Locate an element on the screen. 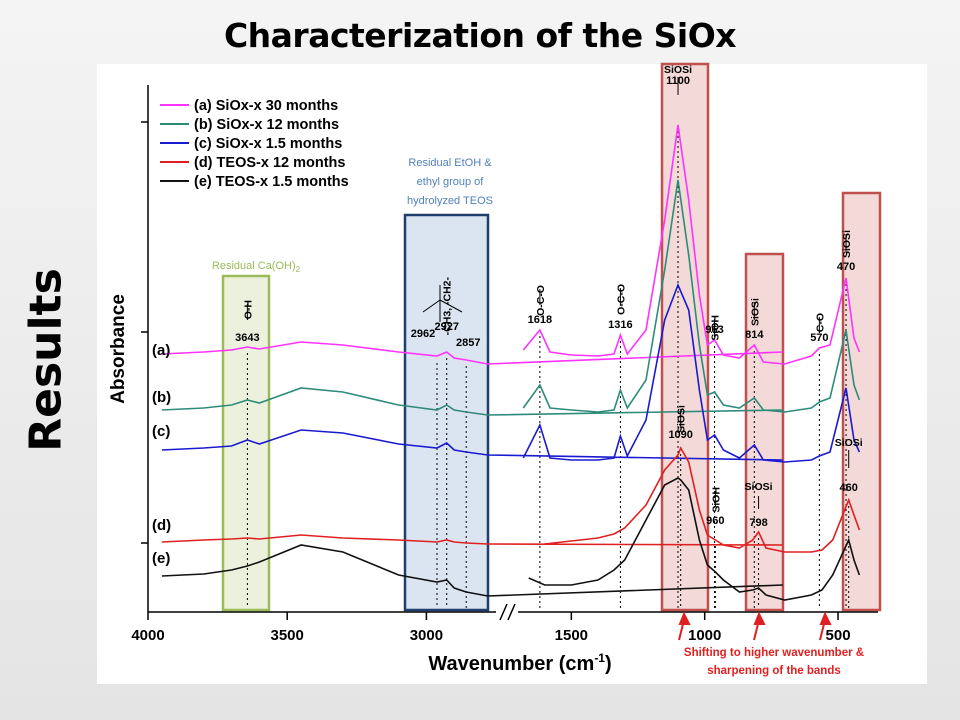  legend-entry-4: (d) TEOS-x 12 months is located at coordinates (269, 163).